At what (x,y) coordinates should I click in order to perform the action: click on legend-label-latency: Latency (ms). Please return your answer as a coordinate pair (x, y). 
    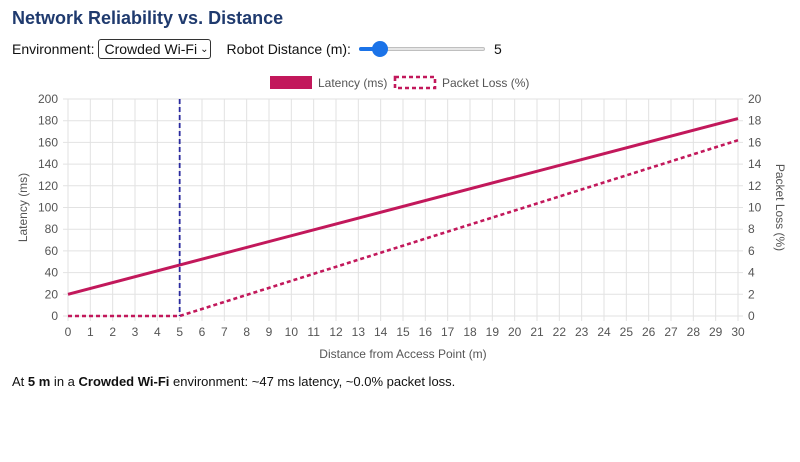
    Looking at the image, I should click on (352, 83).